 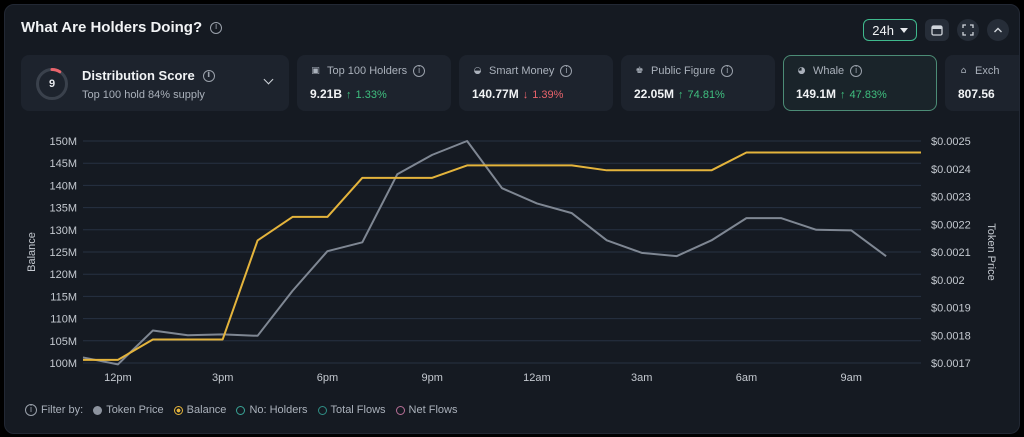 I want to click on legend-label: Balance, so click(x=206, y=410).